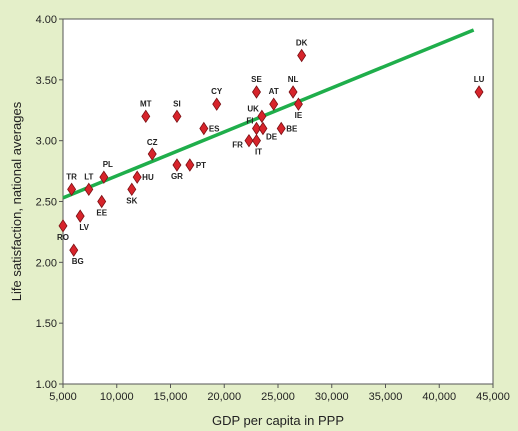  What do you see at coordinates (249, 140) in the screenshot?
I see `data-point-fr` at bounding box center [249, 140].